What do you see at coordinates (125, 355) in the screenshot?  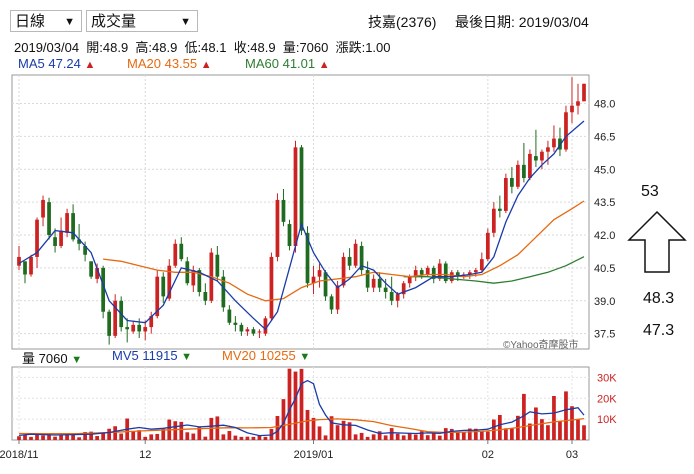 I see `mv5-label: MV5` at bounding box center [125, 355].